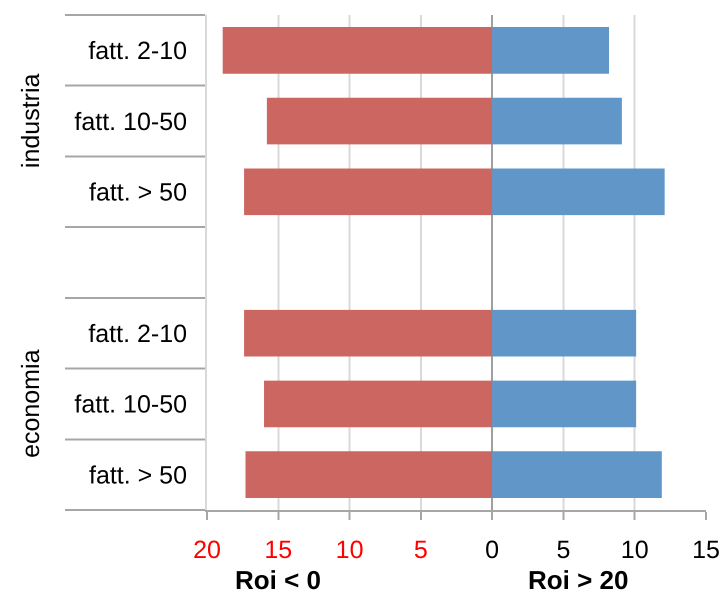 The height and width of the screenshot is (601, 720). Describe the element at coordinates (578, 580) in the screenshot. I see `text: Roi > 20` at that location.